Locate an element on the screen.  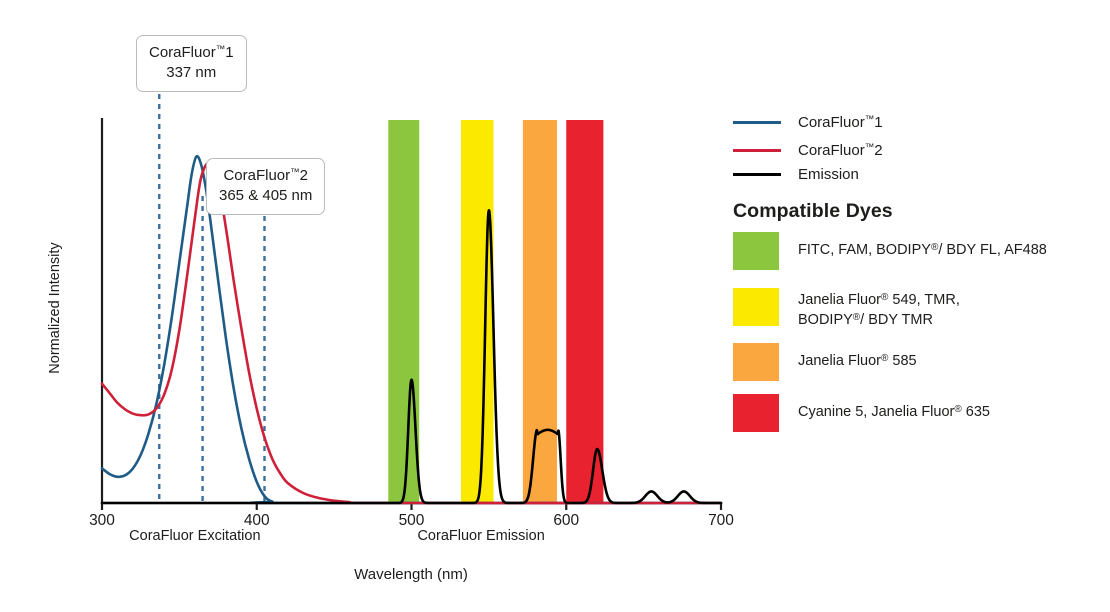
compatible-dyes-heading: Compatible Dyes is located at coordinates (813, 211).